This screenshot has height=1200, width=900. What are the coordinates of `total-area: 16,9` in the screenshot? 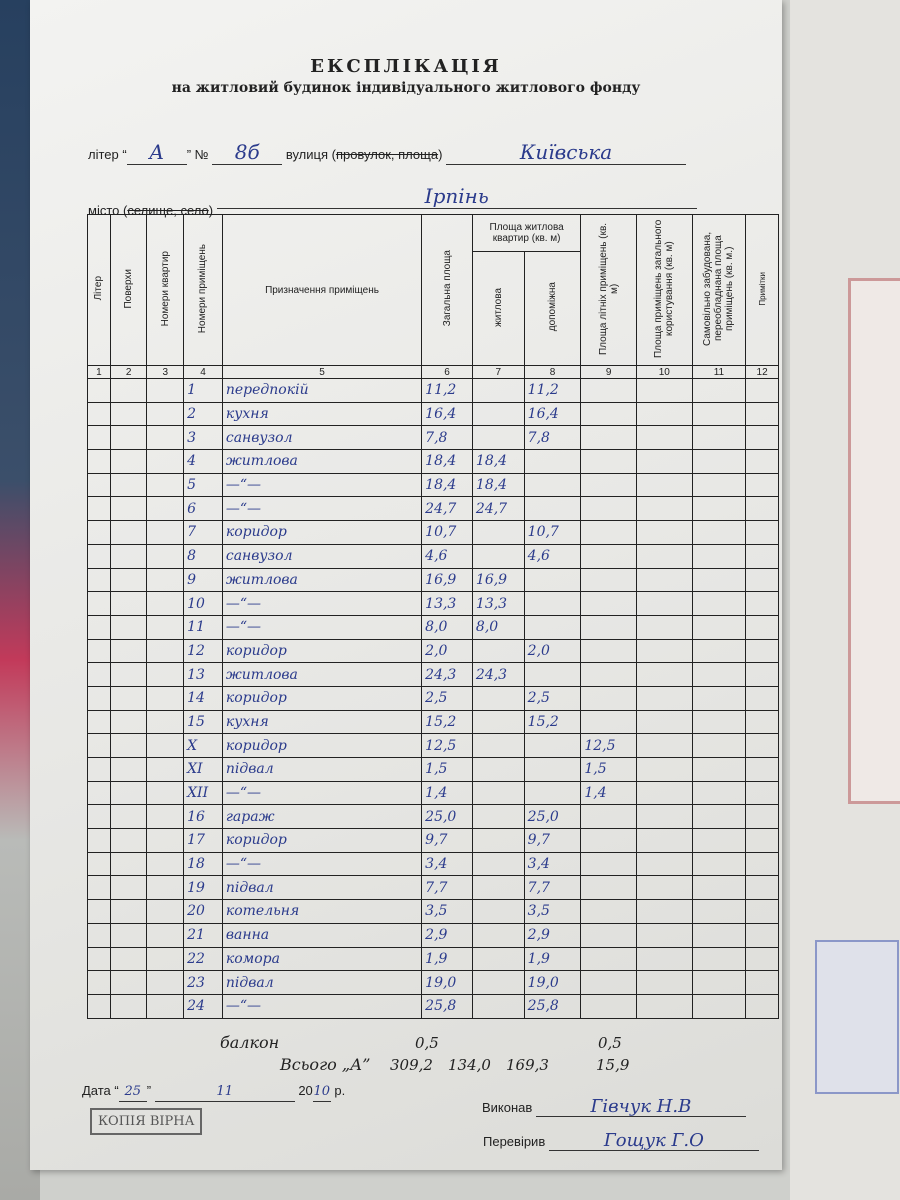 It's located at (447, 580).